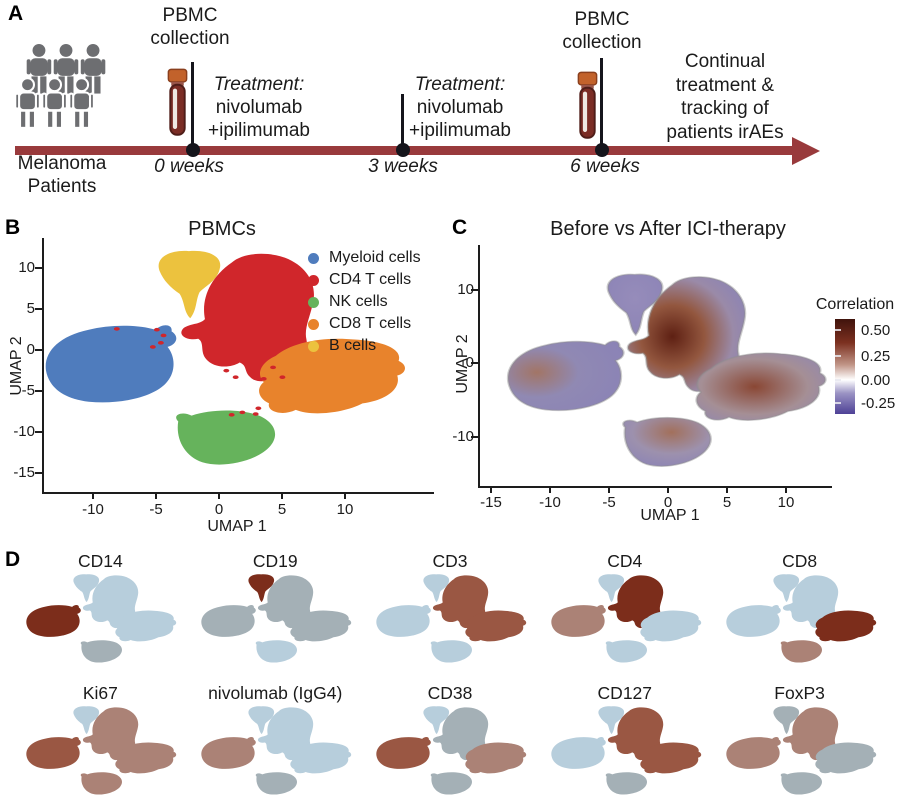 The width and height of the screenshot is (900, 812). Describe the element at coordinates (451, 750) in the screenshot. I see `umap-mini-cd38` at that location.